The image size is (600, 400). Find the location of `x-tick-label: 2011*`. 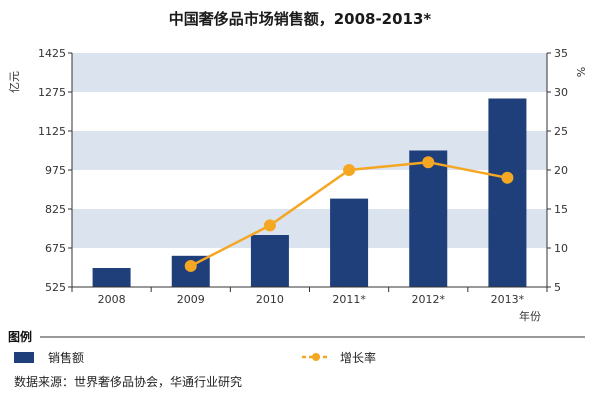

x-tick-label: 2011* is located at coordinates (349, 299).